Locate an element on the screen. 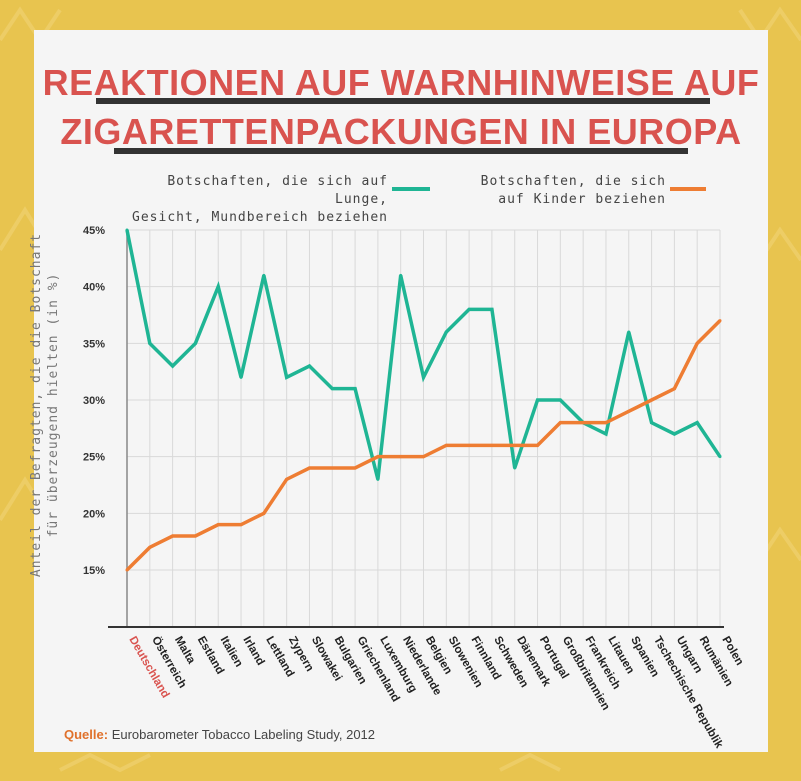  legend-series2-line1: Botschaften, die sich is located at coordinates (573, 181).